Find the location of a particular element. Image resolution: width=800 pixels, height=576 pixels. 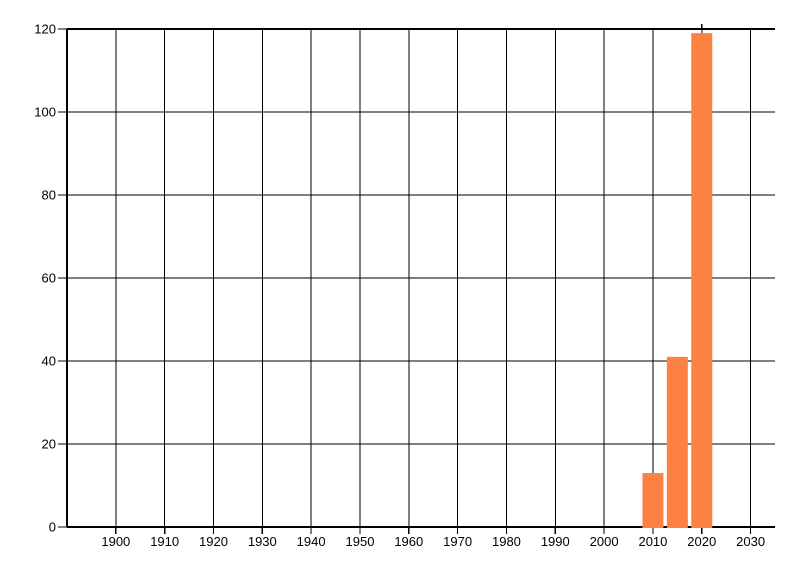

x-tick-label: 1940 is located at coordinates (311, 541).